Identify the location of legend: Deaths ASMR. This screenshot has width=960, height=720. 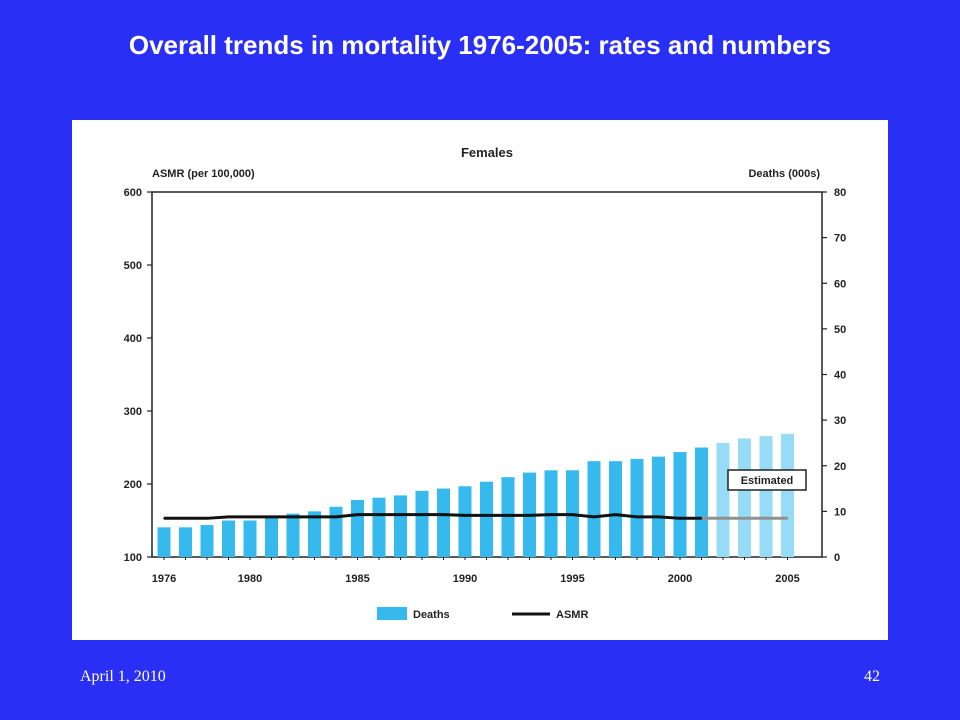
(482, 614).